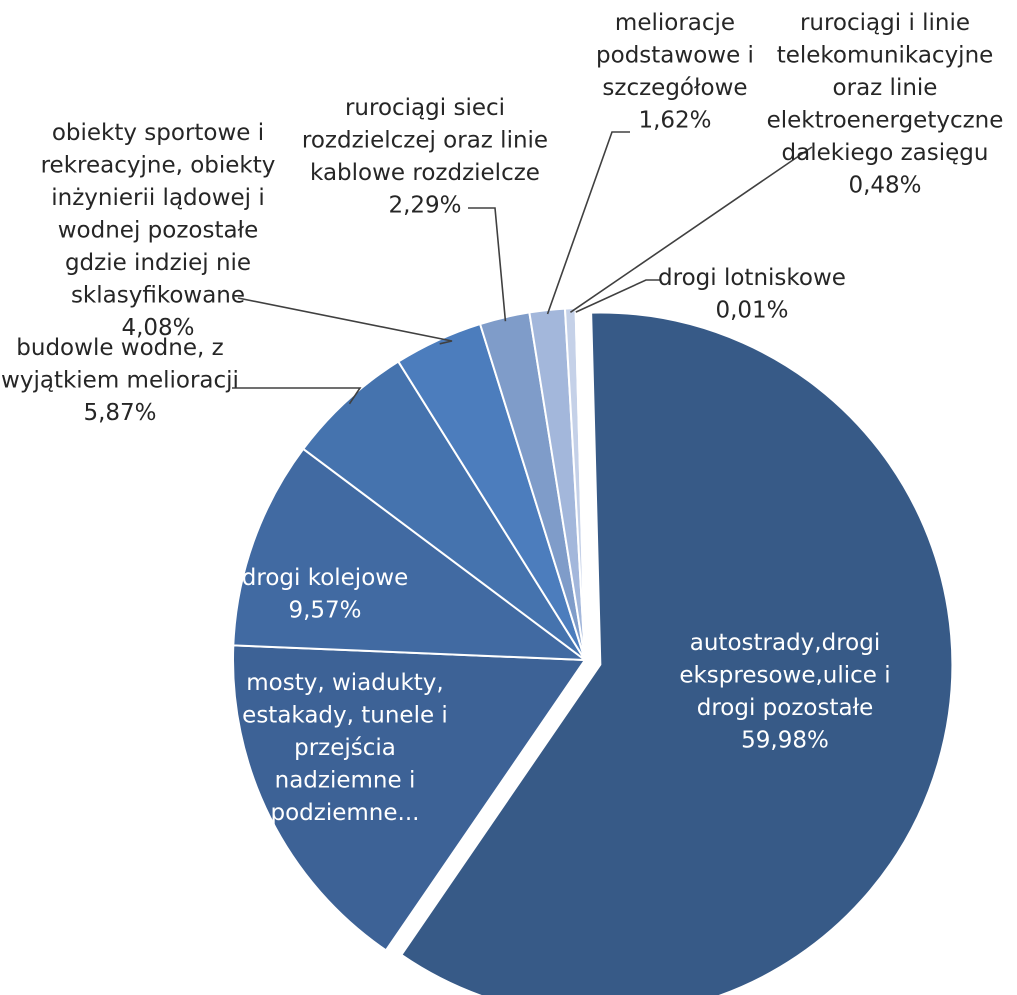 Image resolution: width=1017 pixels, height=995 pixels. I want to click on slice-value-label-5: 4,08%, so click(157, 328).